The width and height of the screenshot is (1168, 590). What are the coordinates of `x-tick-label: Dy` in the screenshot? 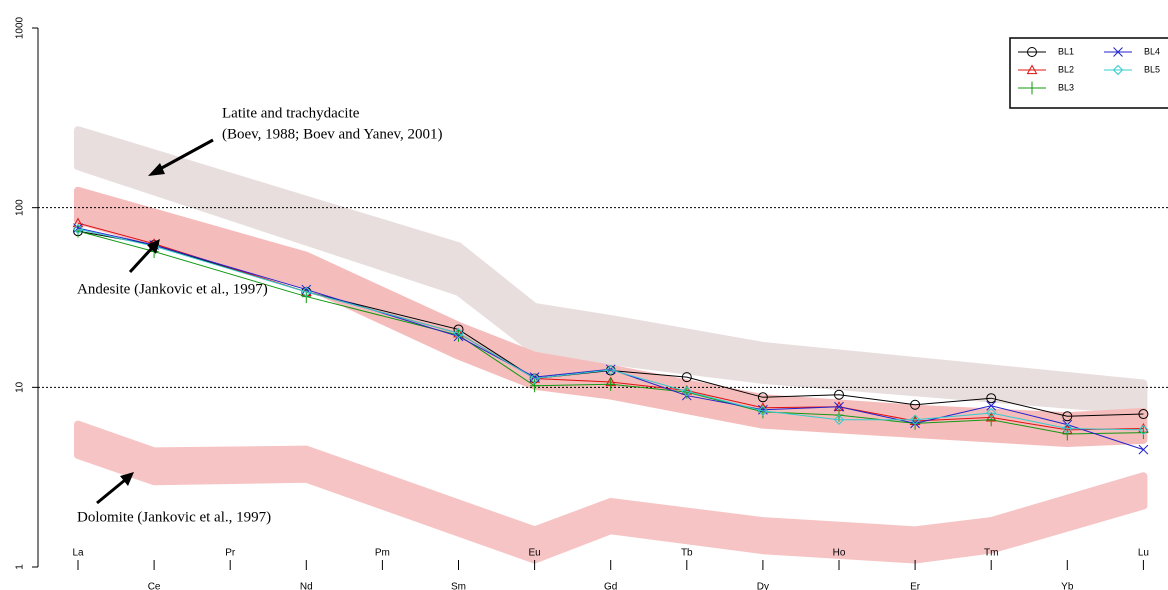 It's located at (763, 586).